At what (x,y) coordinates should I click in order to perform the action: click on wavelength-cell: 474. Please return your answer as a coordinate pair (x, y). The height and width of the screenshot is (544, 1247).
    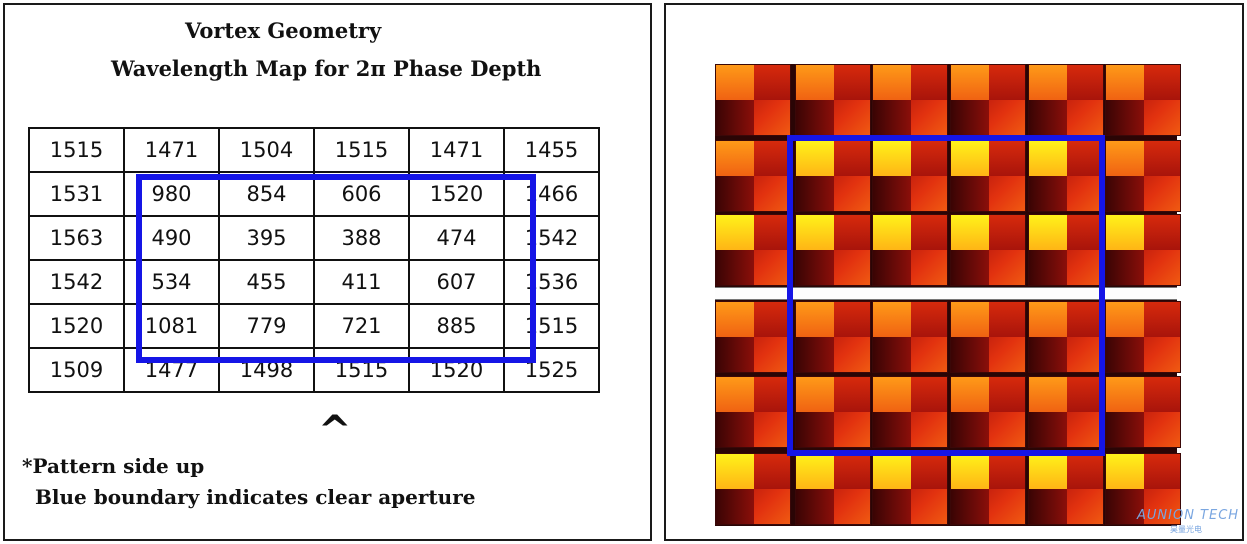
    Looking at the image, I should click on (456, 238).